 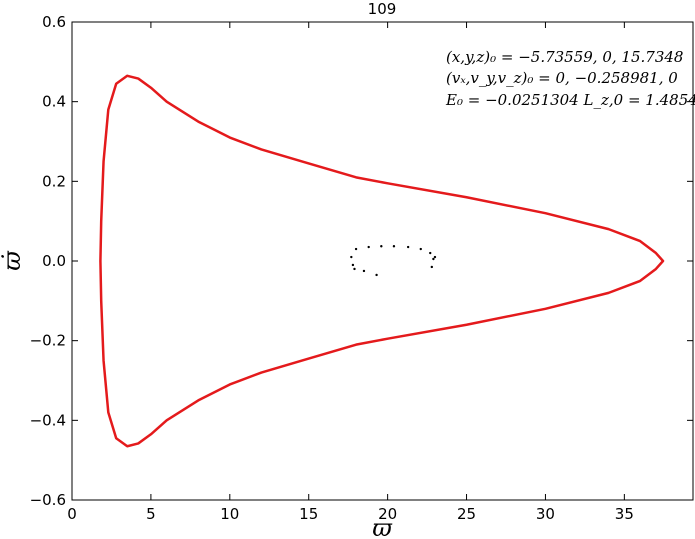 I want to click on x-tick-label: 35, so click(x=624, y=514).